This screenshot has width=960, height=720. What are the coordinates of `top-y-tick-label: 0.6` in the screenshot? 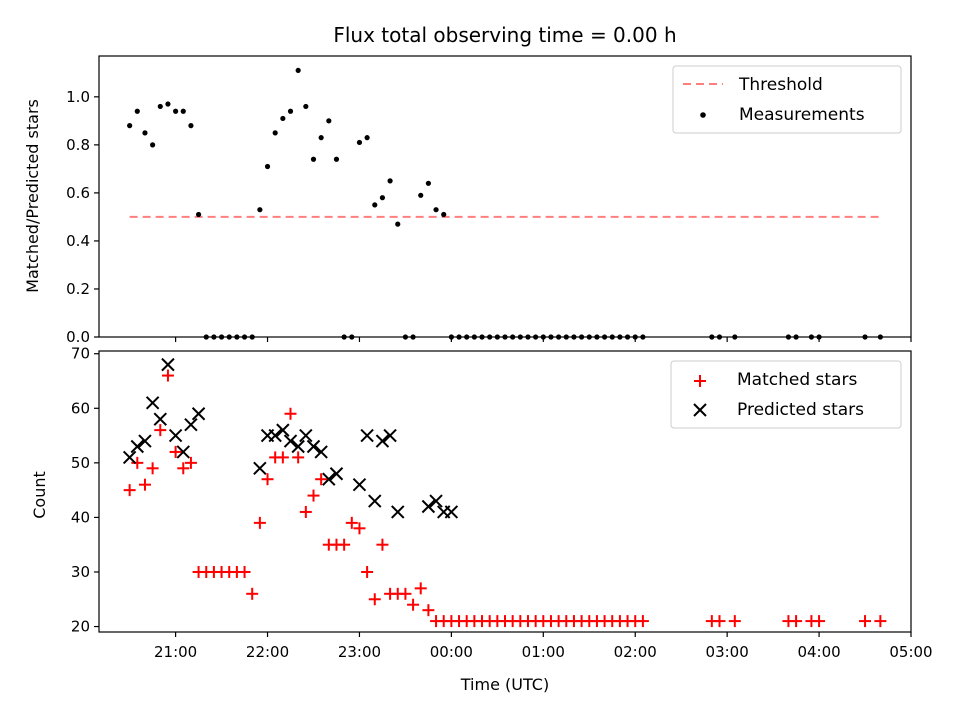 It's located at (78, 193).